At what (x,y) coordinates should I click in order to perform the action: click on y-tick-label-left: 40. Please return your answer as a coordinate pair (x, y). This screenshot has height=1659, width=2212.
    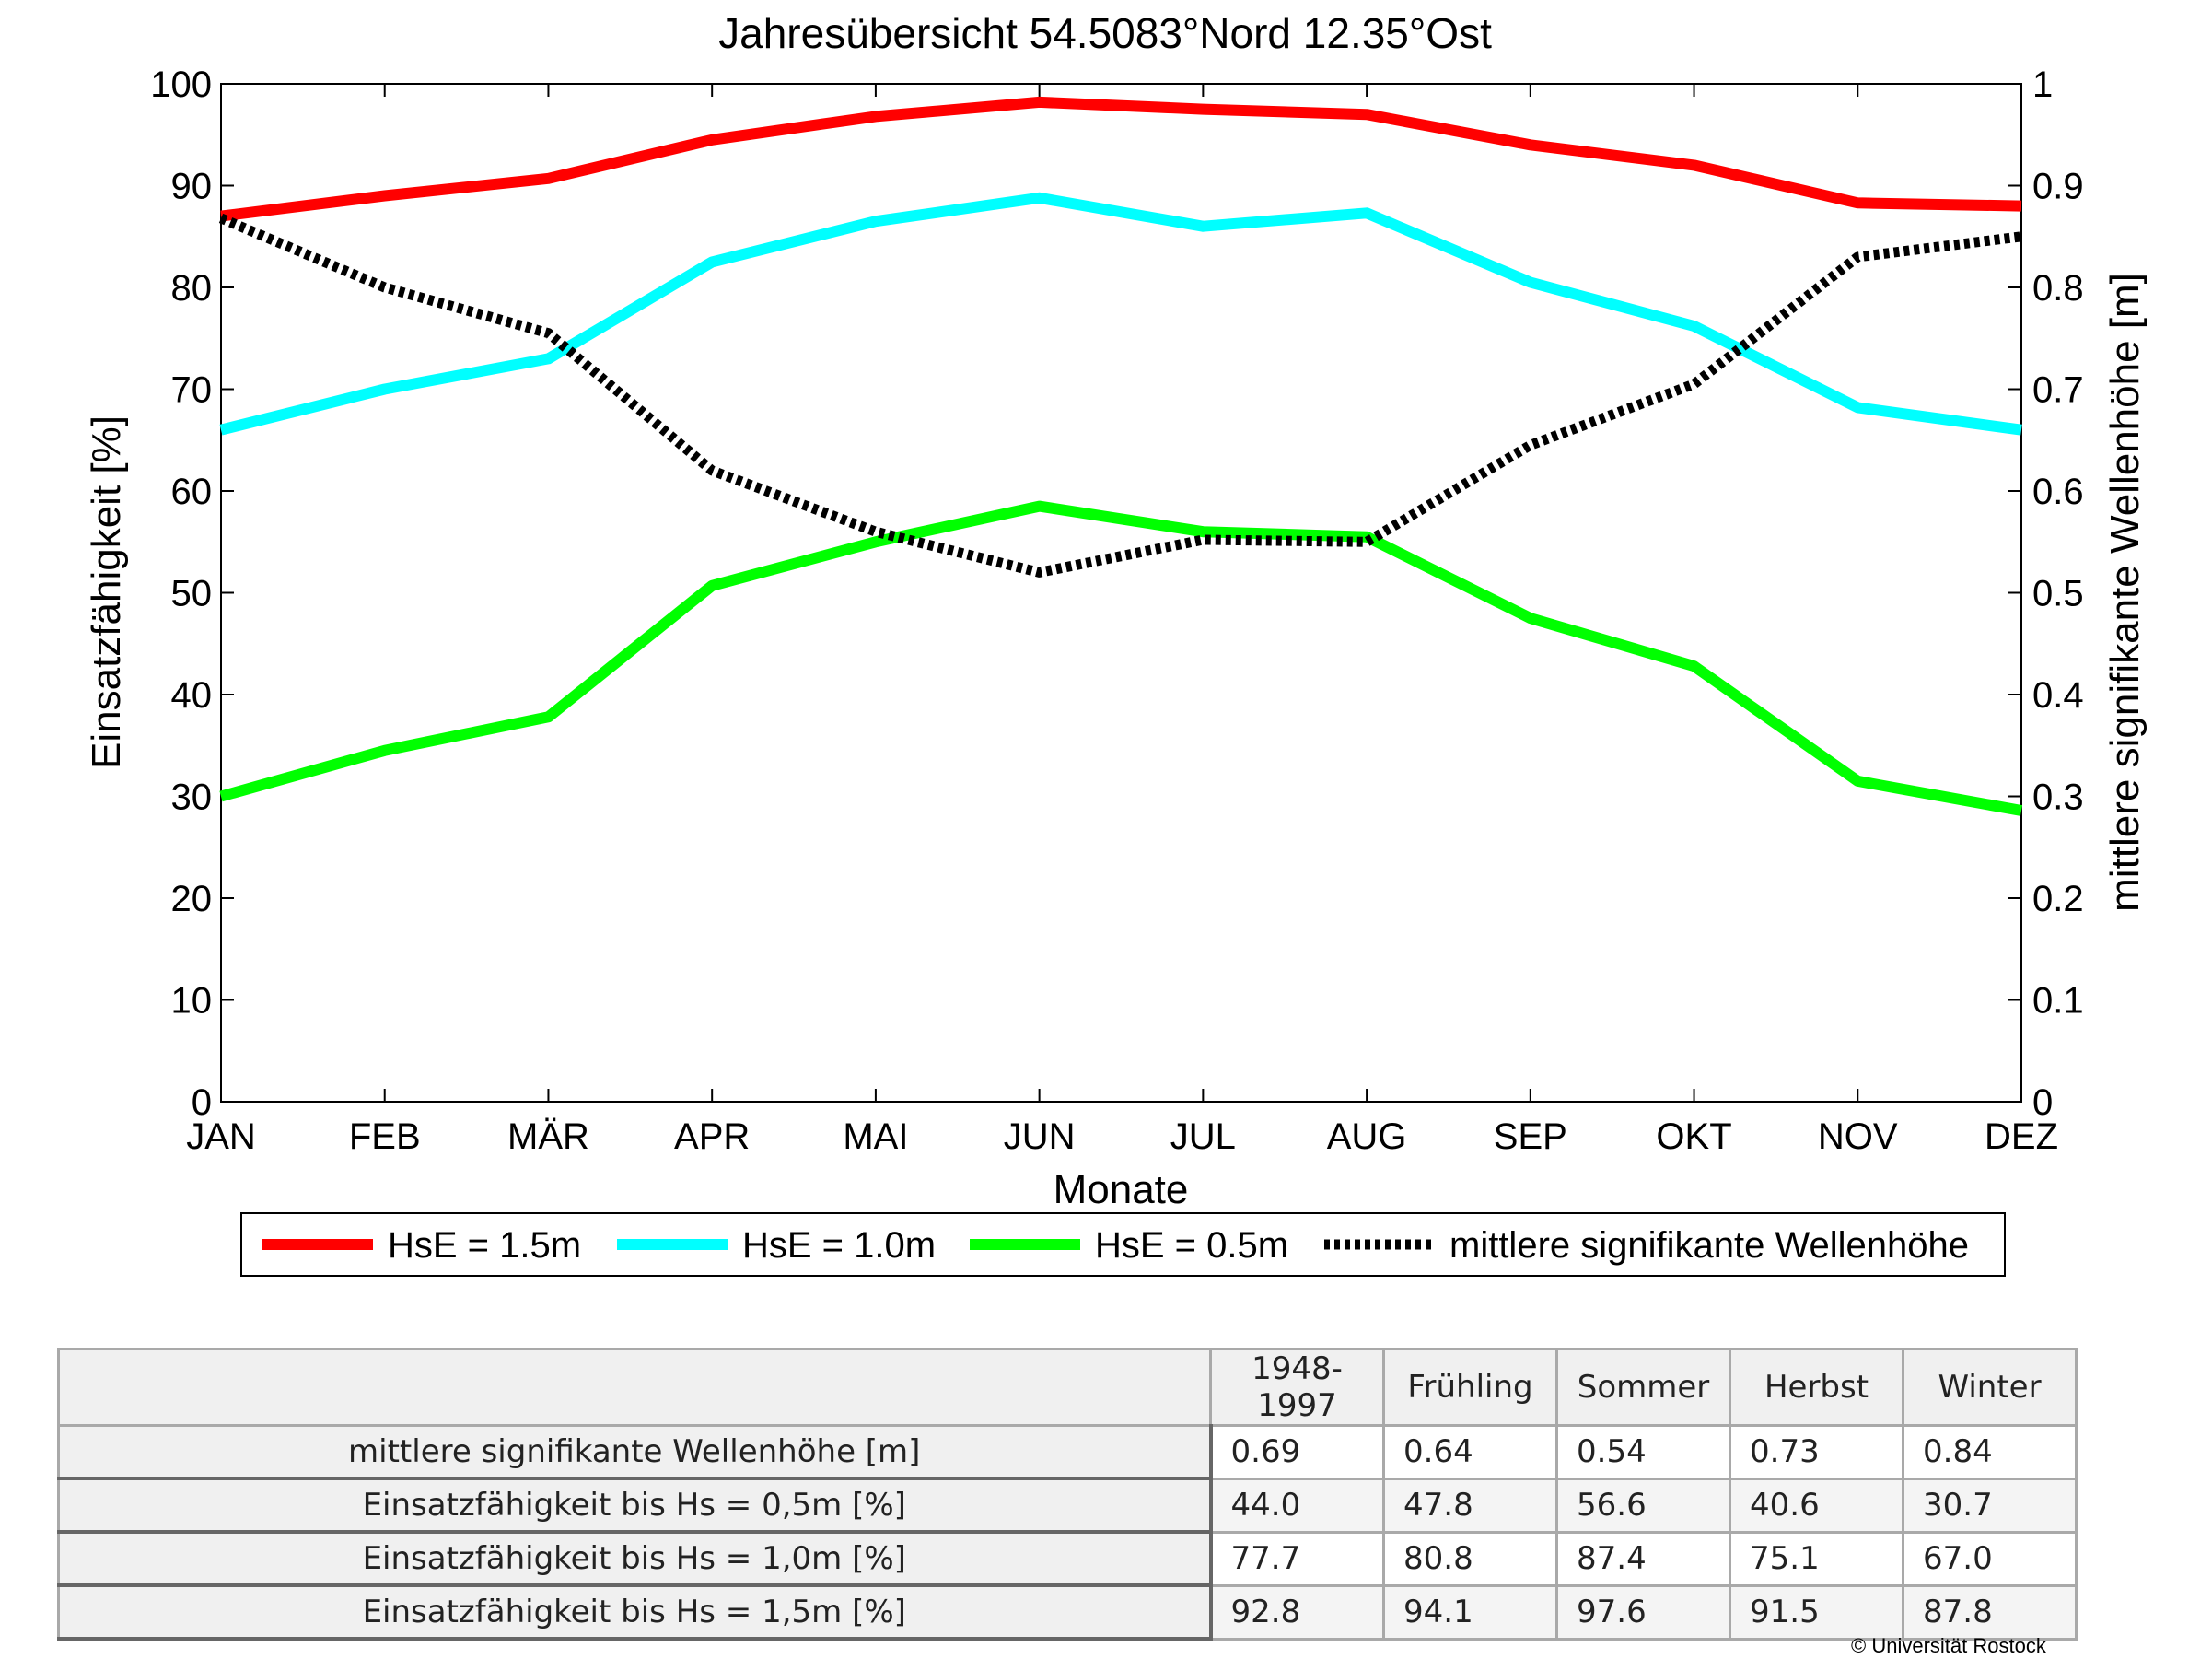
    Looking at the image, I should click on (192, 695).